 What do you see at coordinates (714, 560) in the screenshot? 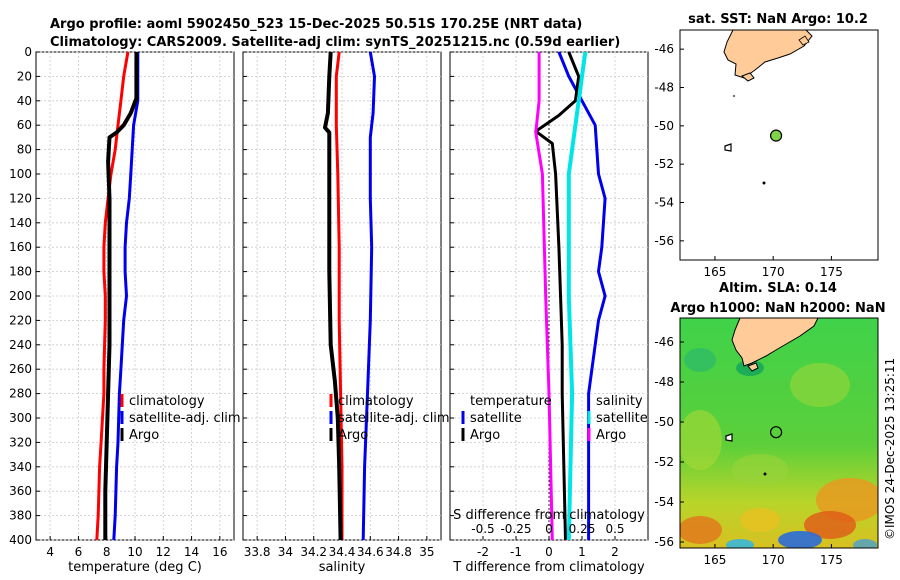
I see `map-x-tick-label: 165` at bounding box center [714, 560].